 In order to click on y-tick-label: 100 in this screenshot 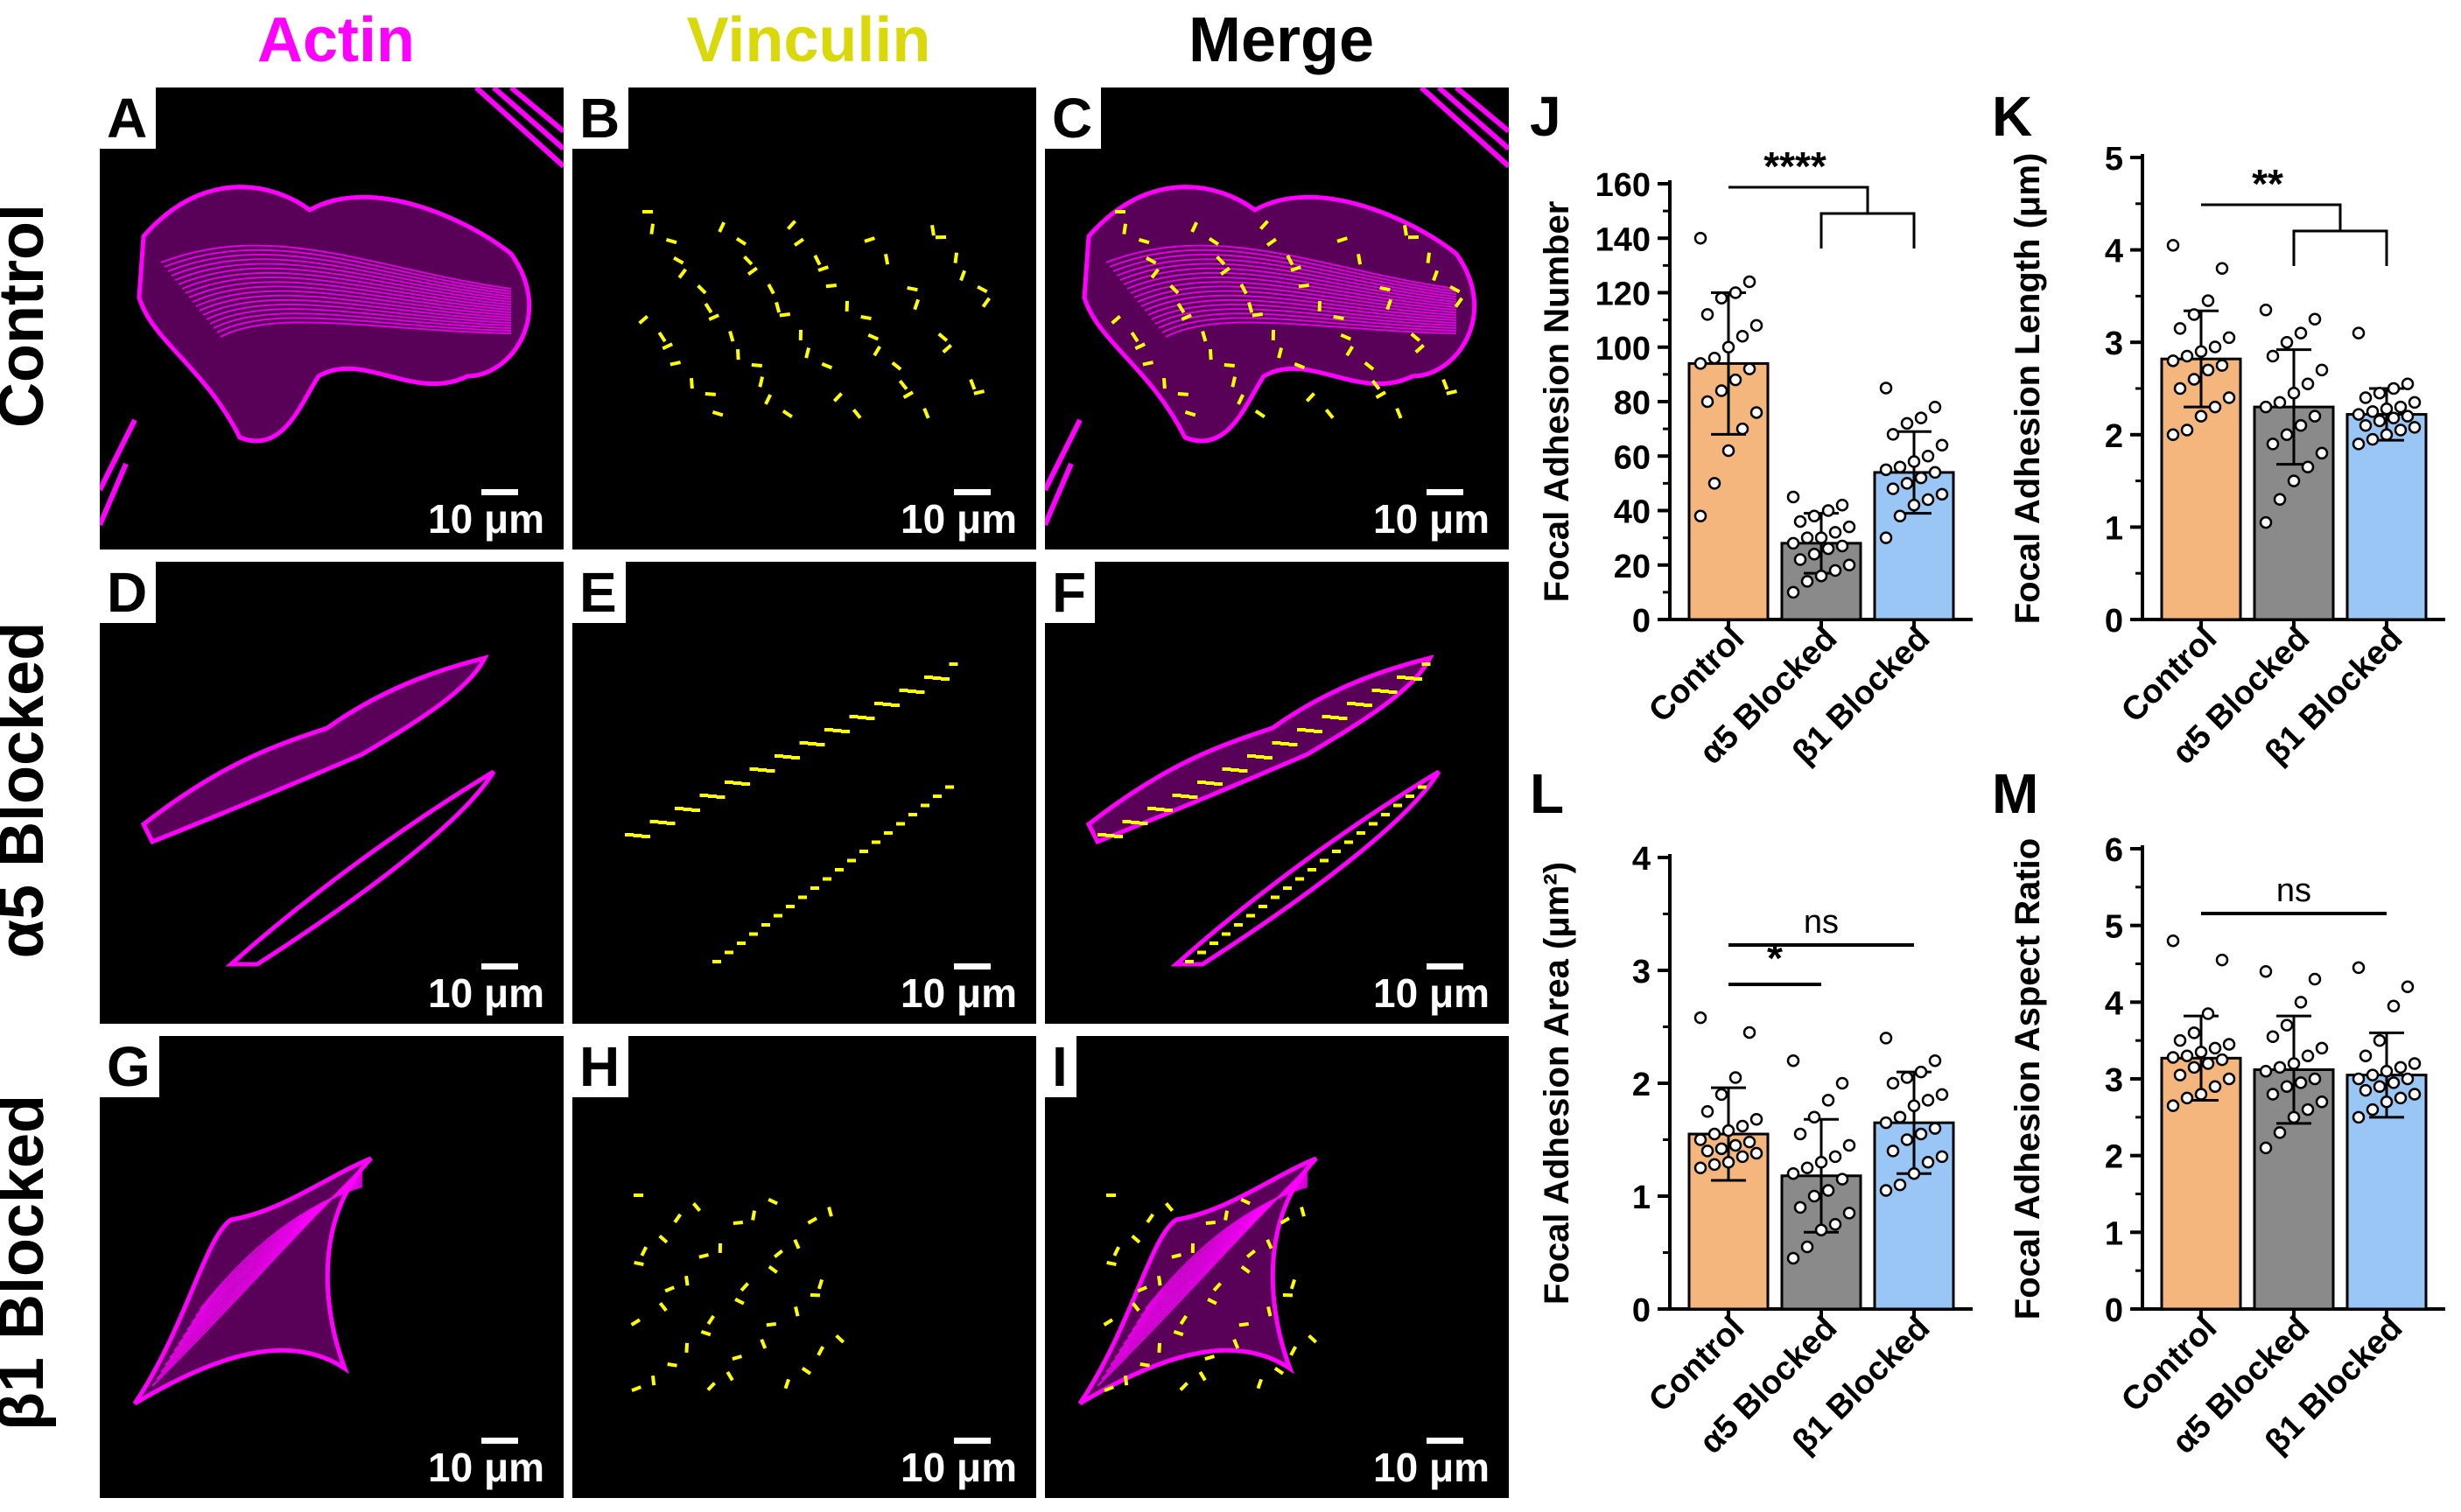, I will do `click(1623, 349)`.